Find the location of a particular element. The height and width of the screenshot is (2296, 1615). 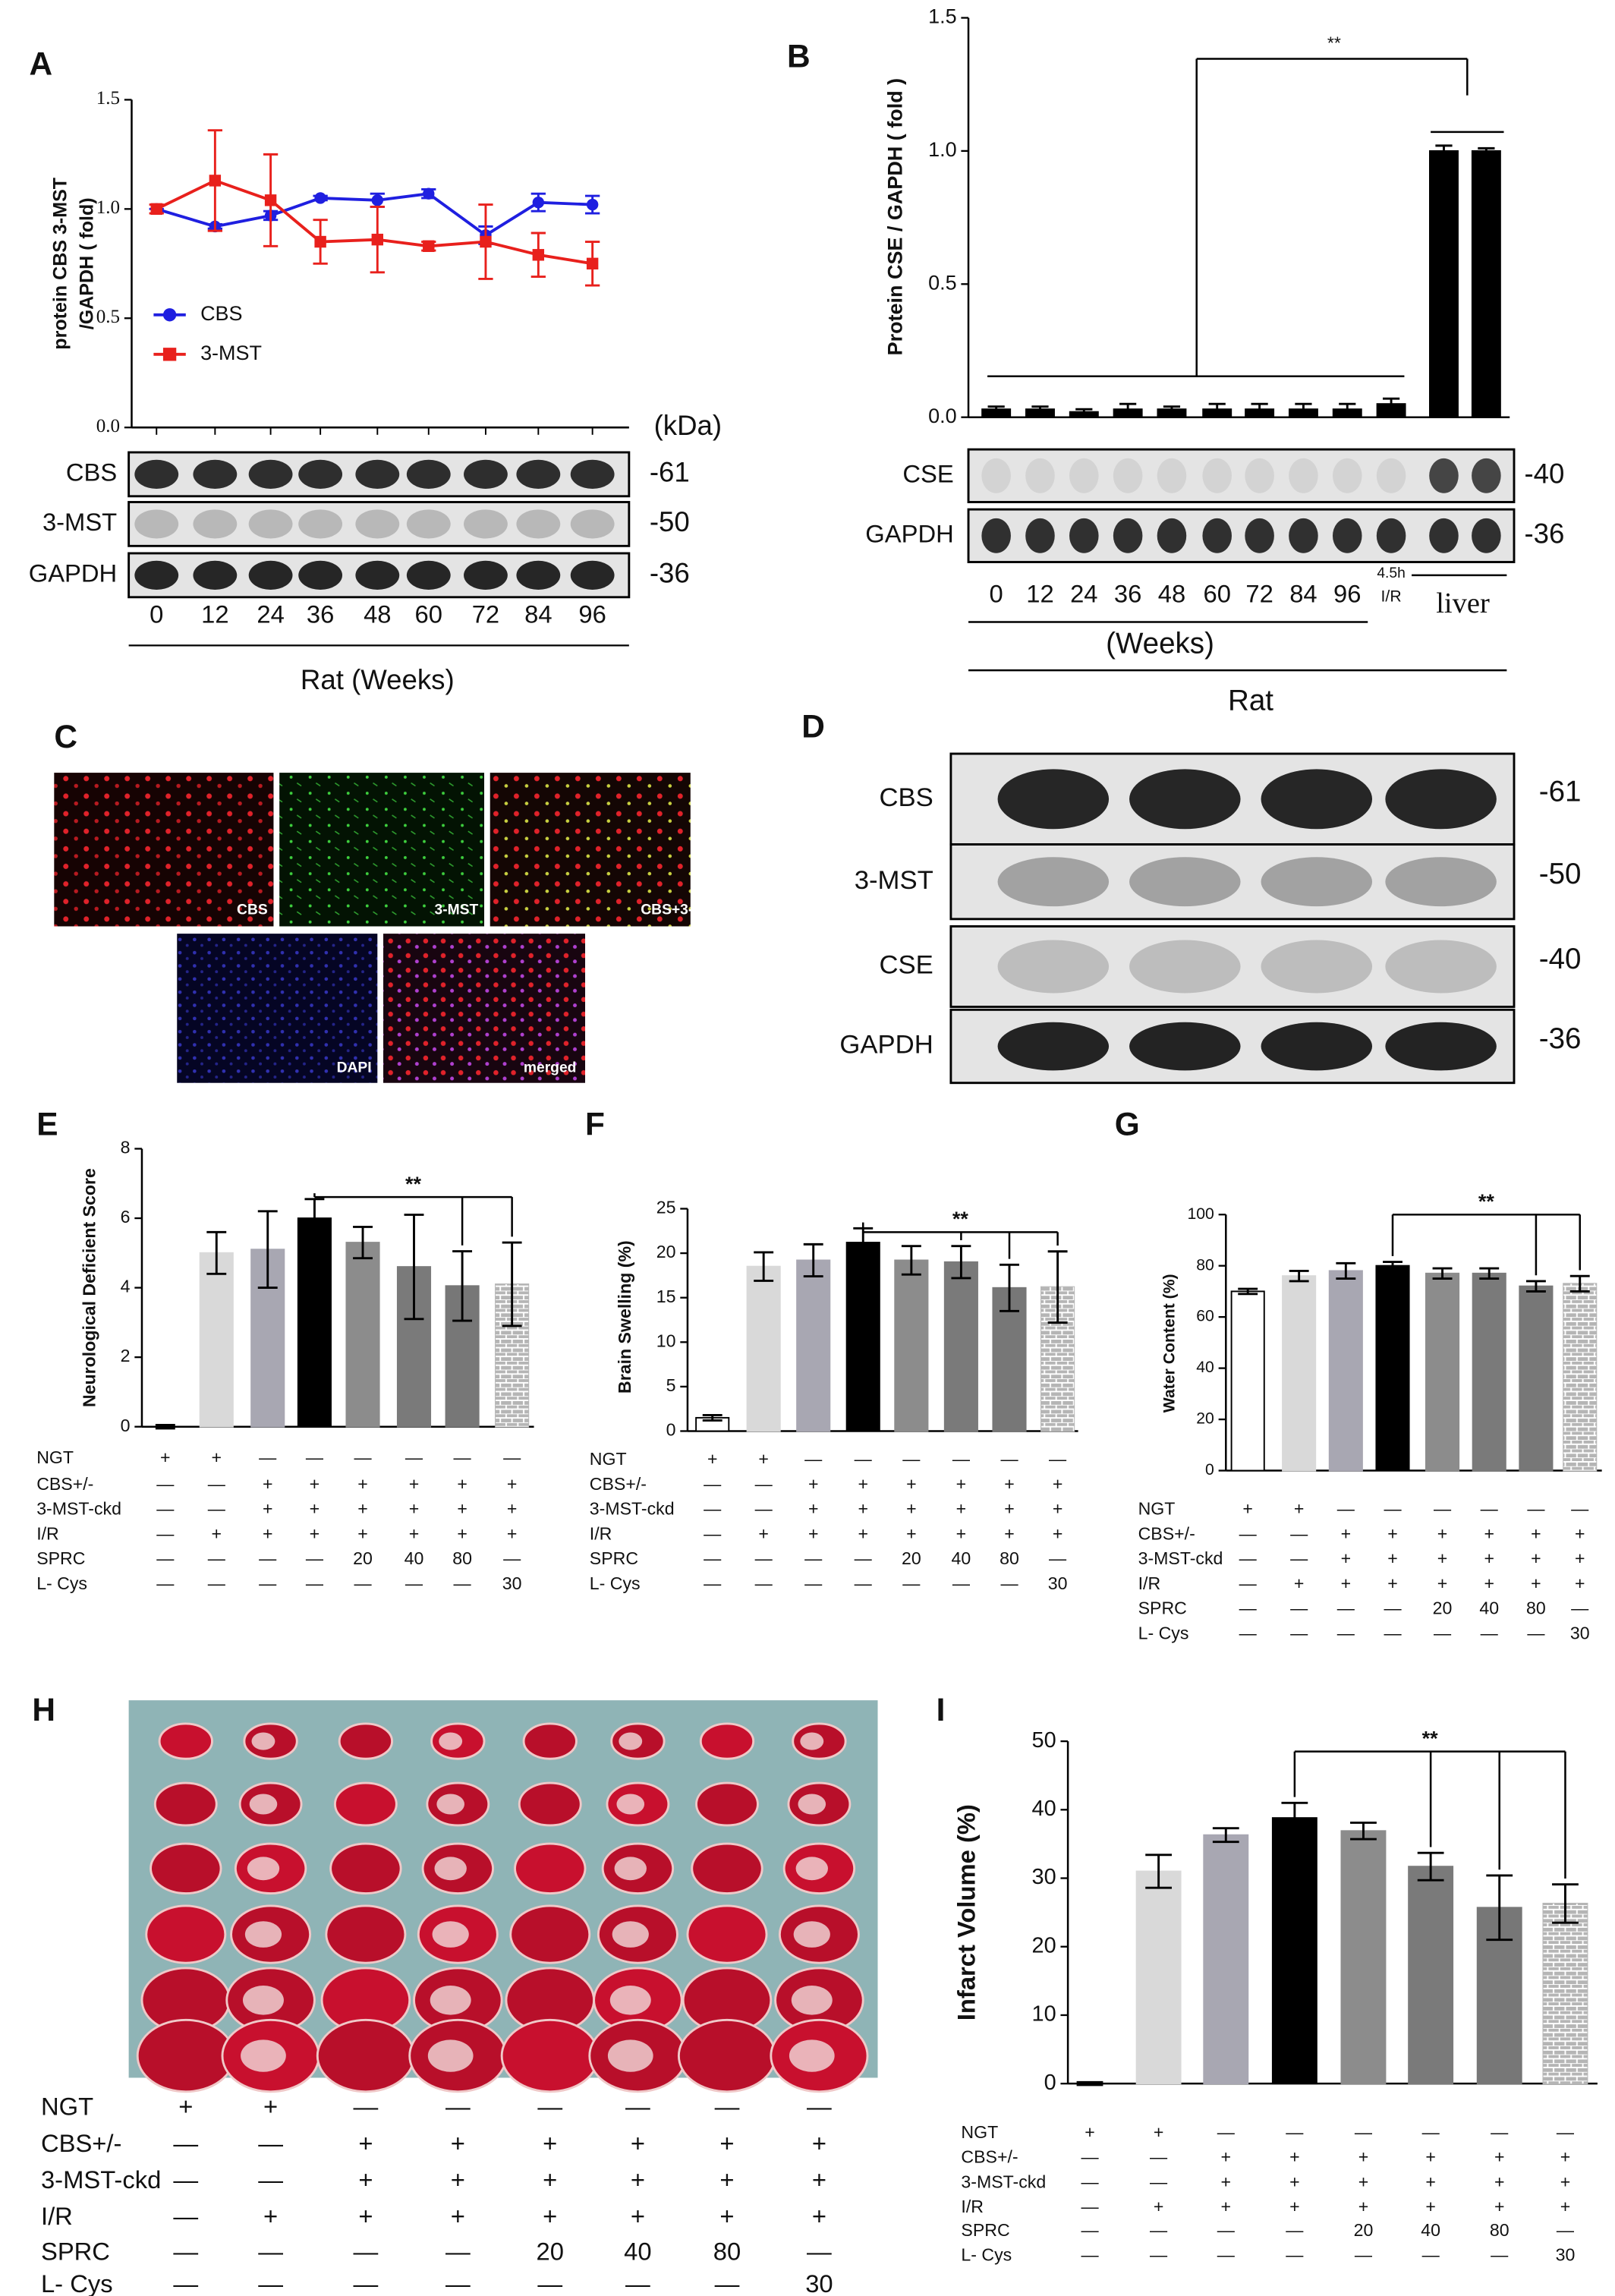

blot-kda: -36 is located at coordinates (1544, 533).